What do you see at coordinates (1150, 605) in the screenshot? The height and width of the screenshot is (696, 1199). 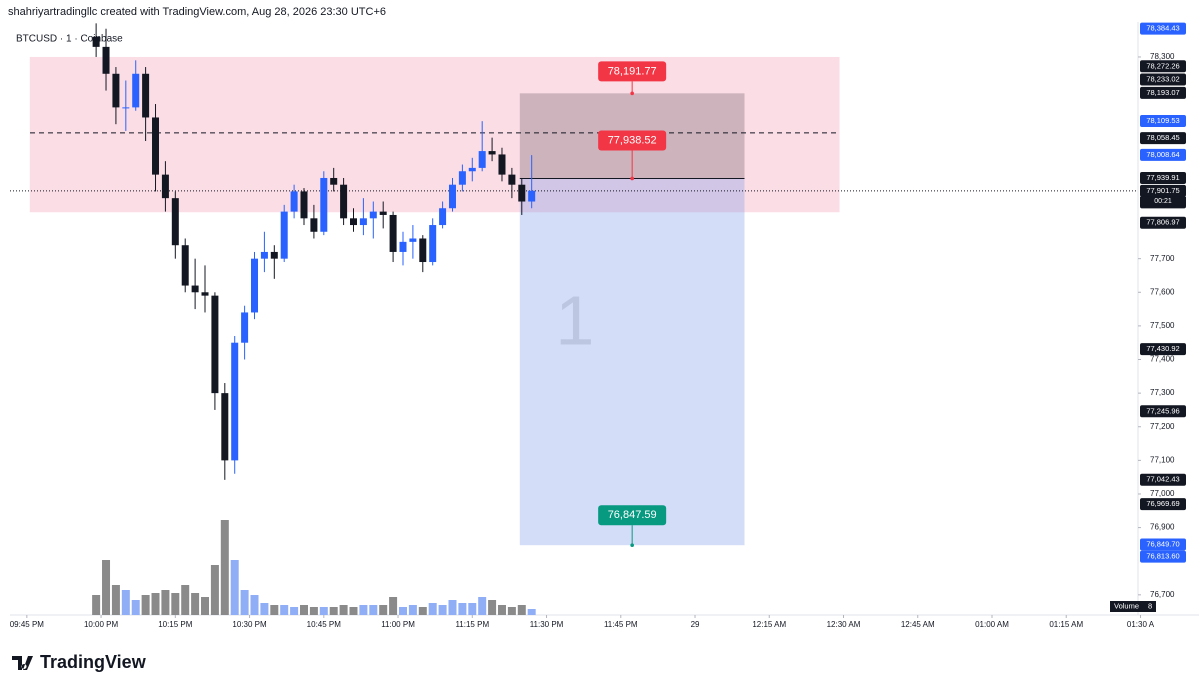 I see `volume-last: 8` at bounding box center [1150, 605].